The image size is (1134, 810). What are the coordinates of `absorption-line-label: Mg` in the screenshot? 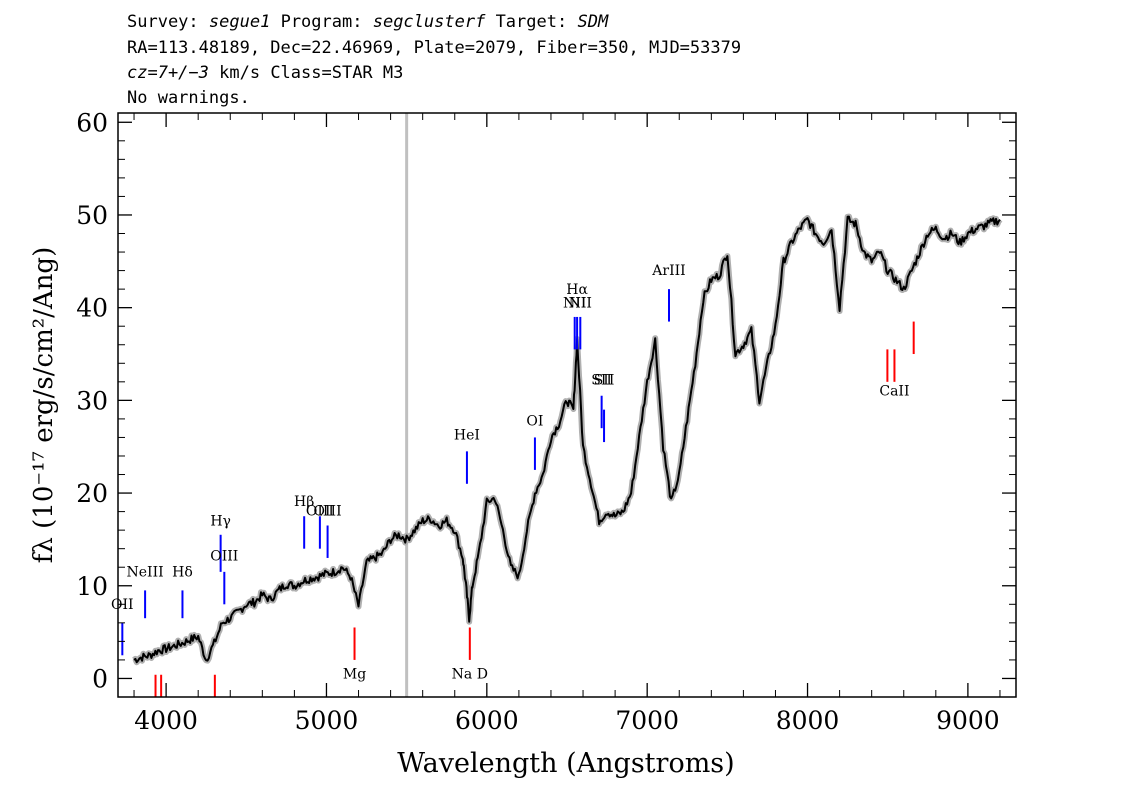 It's located at (354, 674).